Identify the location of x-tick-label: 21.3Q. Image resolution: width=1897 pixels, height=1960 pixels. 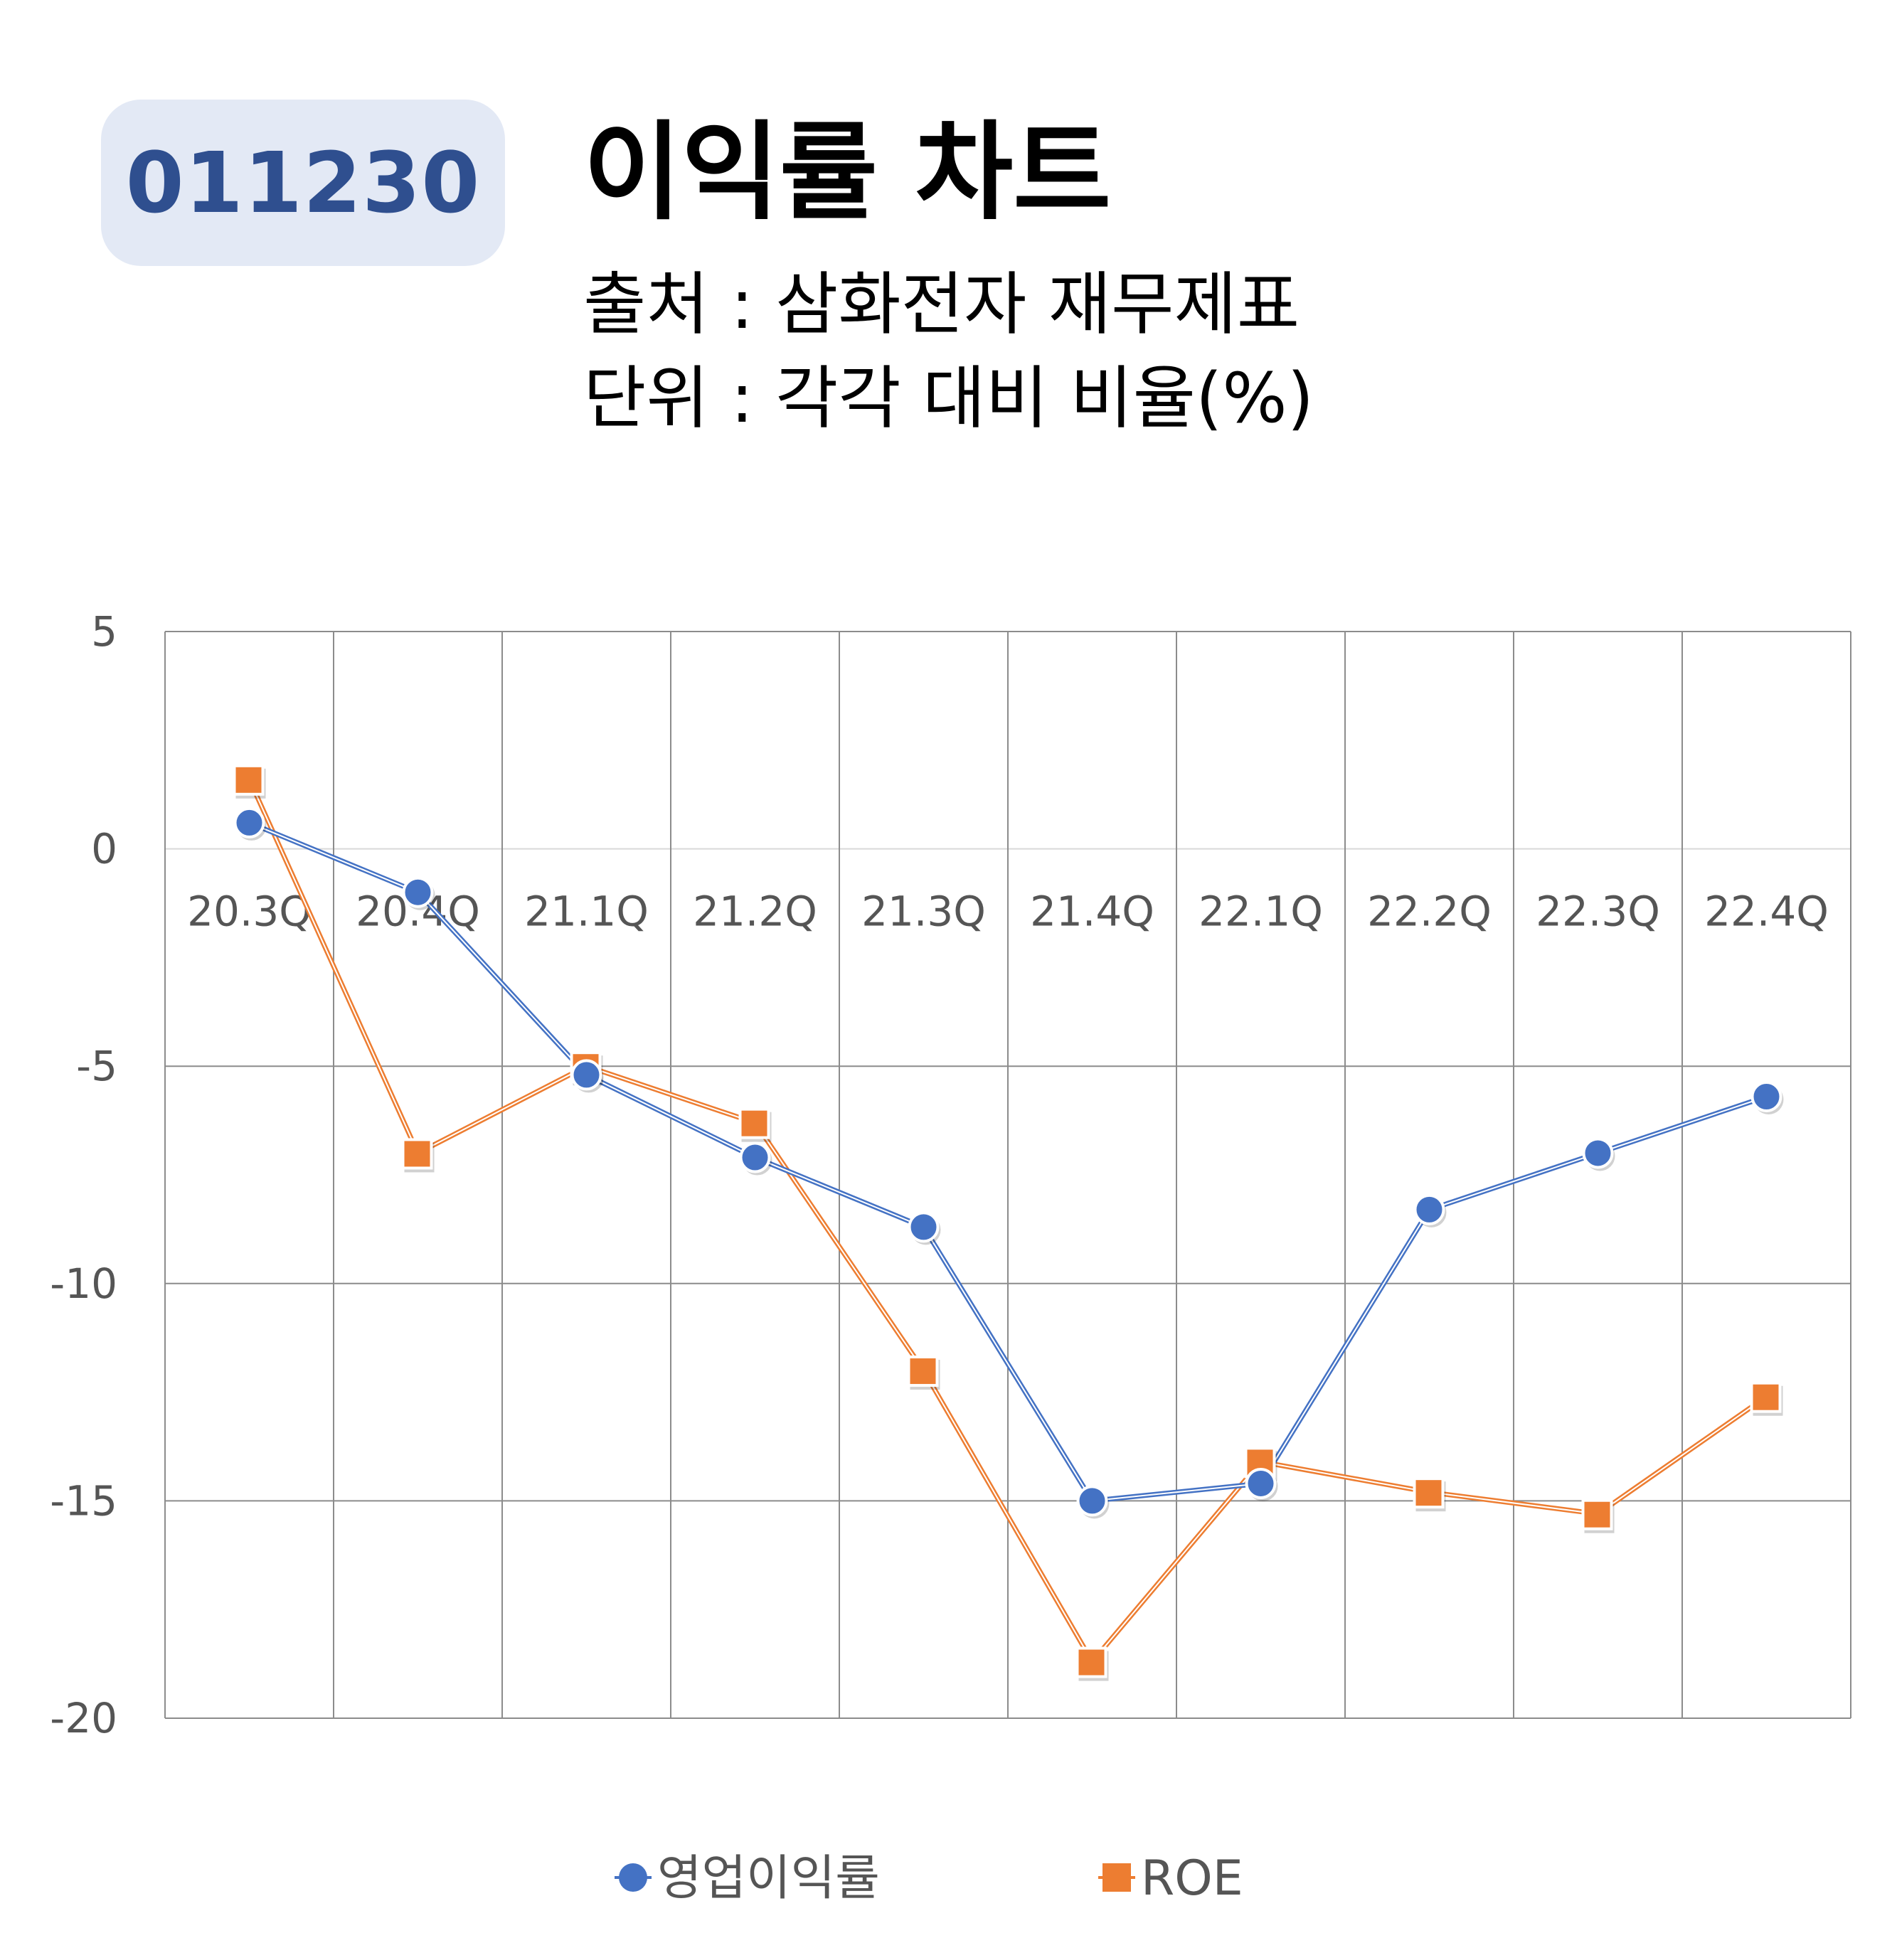
(924, 912).